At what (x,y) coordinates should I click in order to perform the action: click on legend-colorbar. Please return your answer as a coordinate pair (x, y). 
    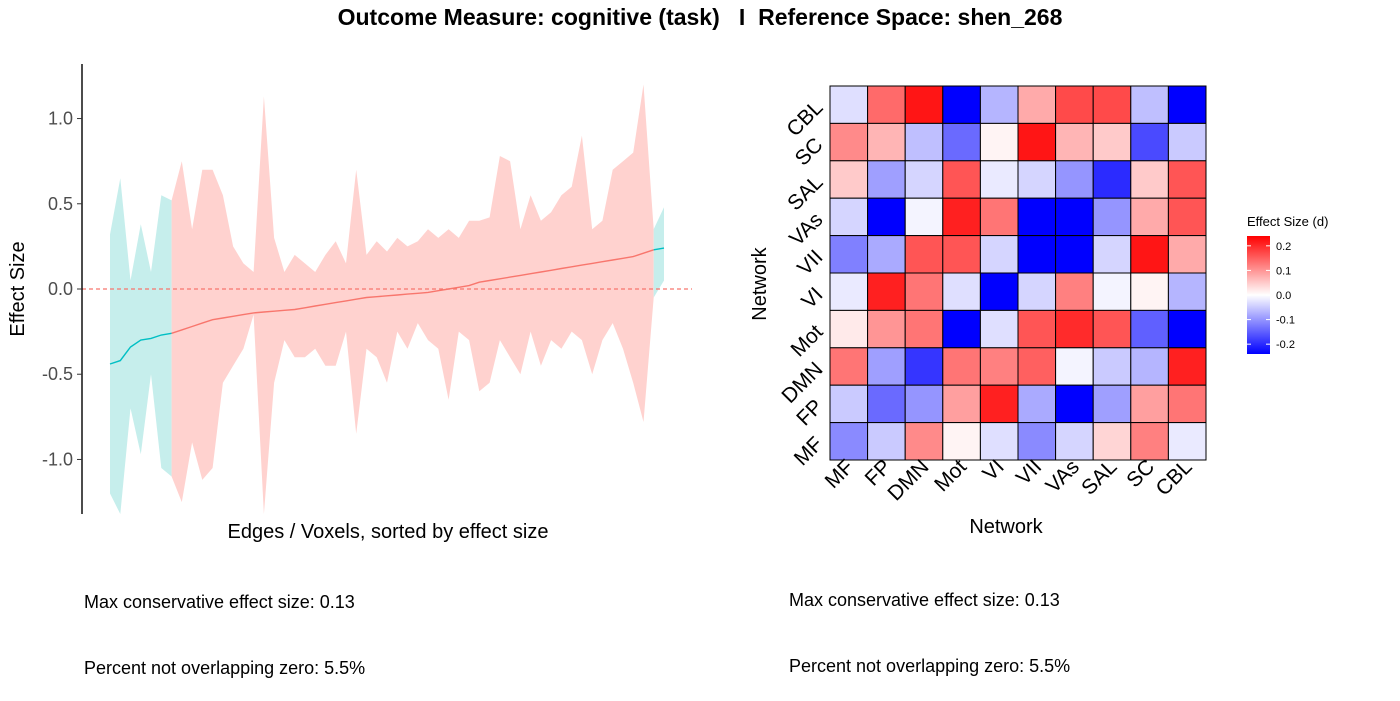
    Looking at the image, I should click on (1258, 295).